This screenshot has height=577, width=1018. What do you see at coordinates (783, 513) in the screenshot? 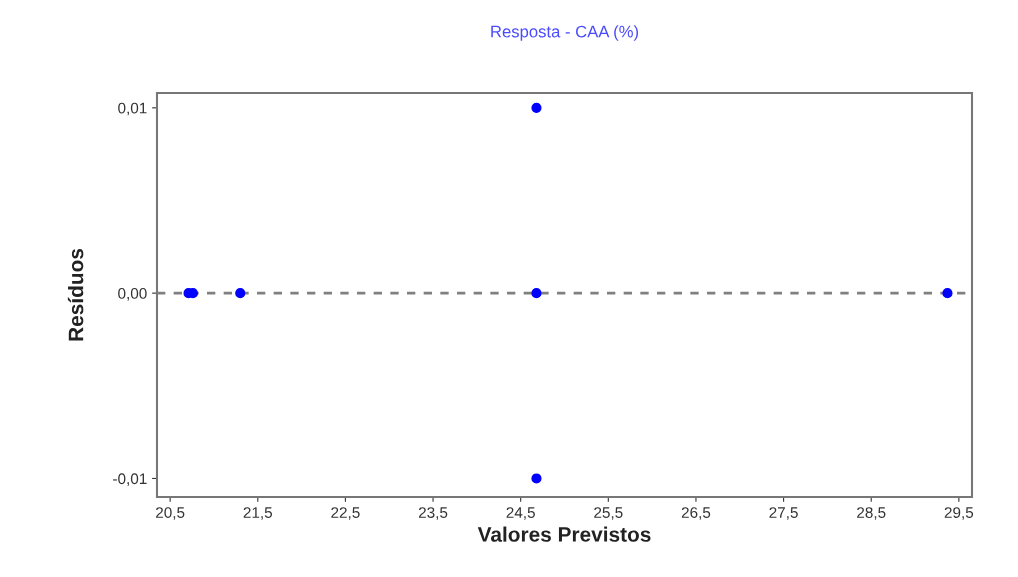
I see `x-tick-label: 27,5` at bounding box center [783, 513].